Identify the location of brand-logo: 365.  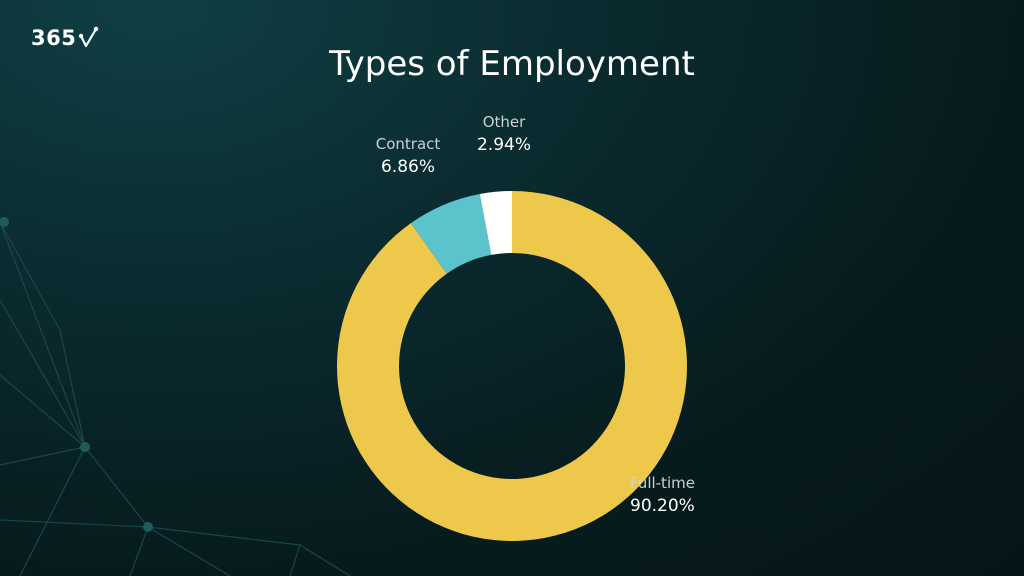
(65, 38).